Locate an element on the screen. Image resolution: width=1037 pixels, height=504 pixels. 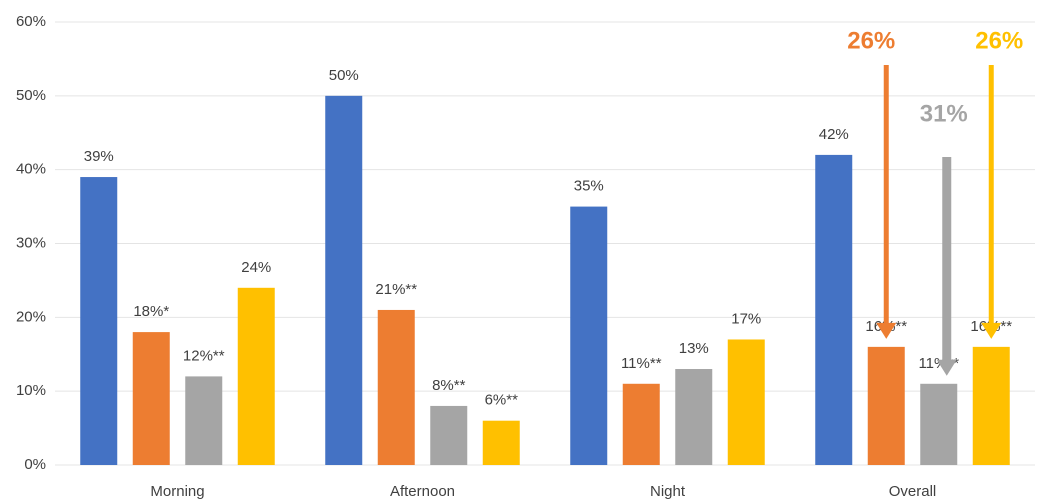
data-label: 12%** is located at coordinates (204, 355).